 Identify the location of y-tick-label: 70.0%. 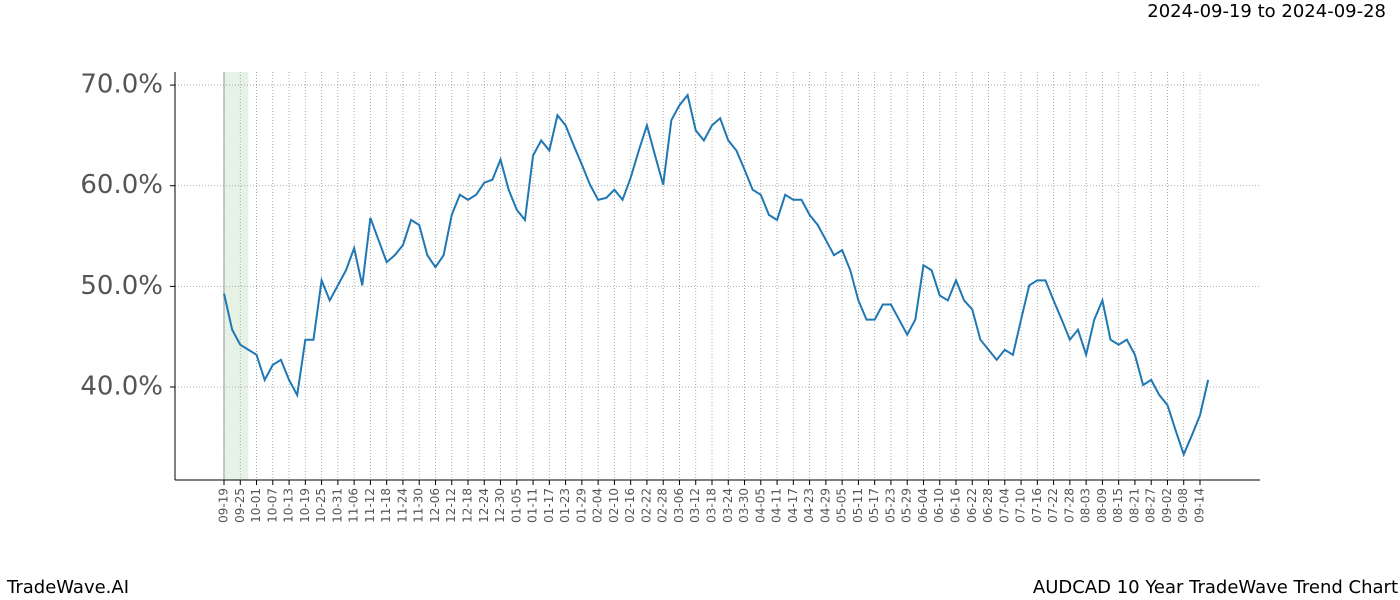
(121, 85).